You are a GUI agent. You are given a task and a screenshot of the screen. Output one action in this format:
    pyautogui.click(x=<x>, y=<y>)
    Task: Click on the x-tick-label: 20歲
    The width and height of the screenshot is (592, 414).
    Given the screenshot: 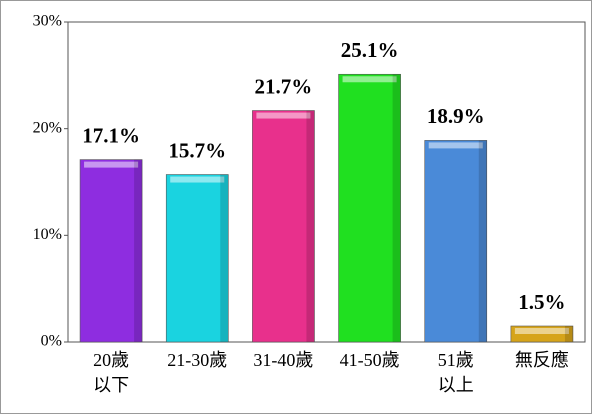 What is the action you would take?
    pyautogui.click(x=111, y=360)
    